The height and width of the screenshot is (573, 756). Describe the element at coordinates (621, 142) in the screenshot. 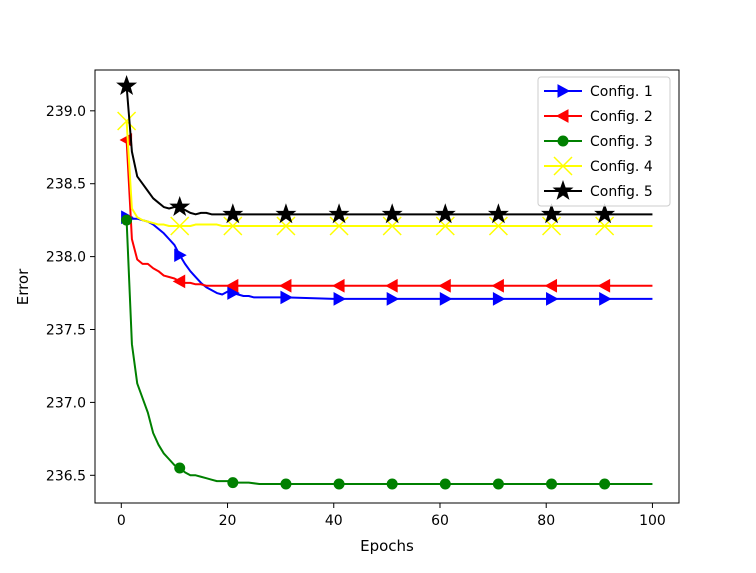

I see `legend-label: Config. 3` at that location.